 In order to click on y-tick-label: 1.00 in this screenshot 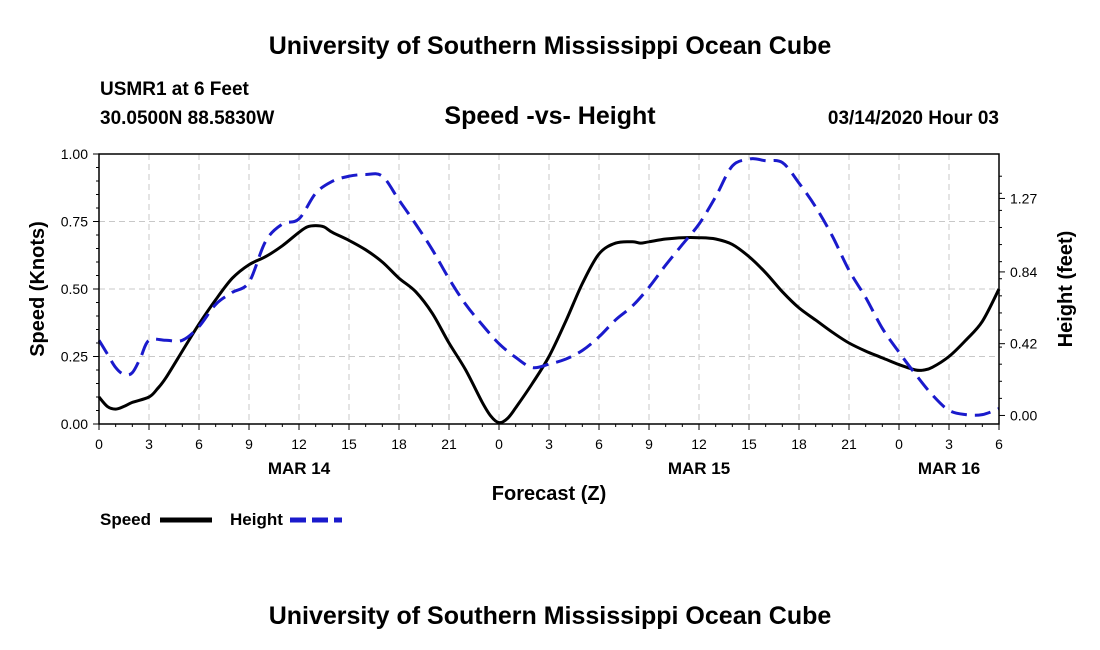, I will do `click(74, 154)`.